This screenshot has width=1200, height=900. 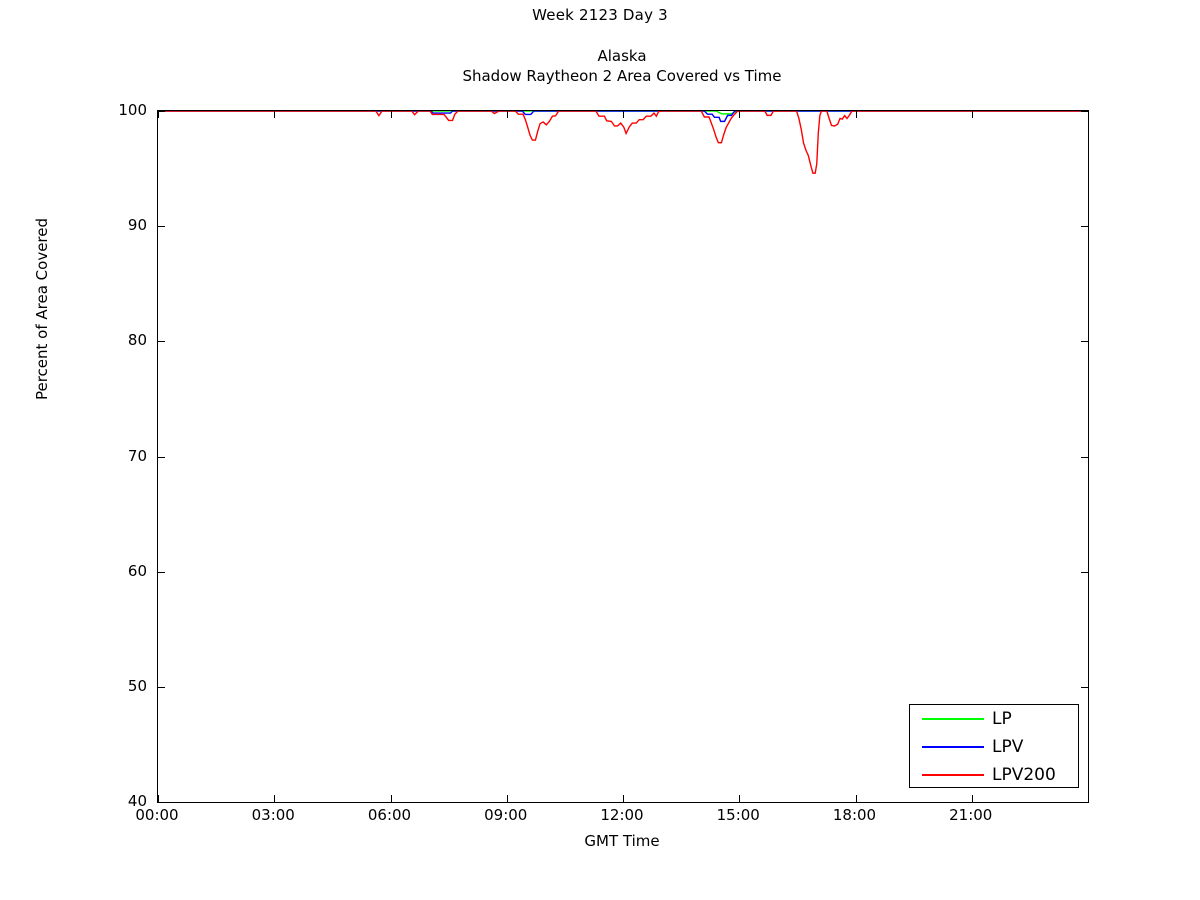 What do you see at coordinates (1024, 774) in the screenshot?
I see `legend-label: LPV200` at bounding box center [1024, 774].